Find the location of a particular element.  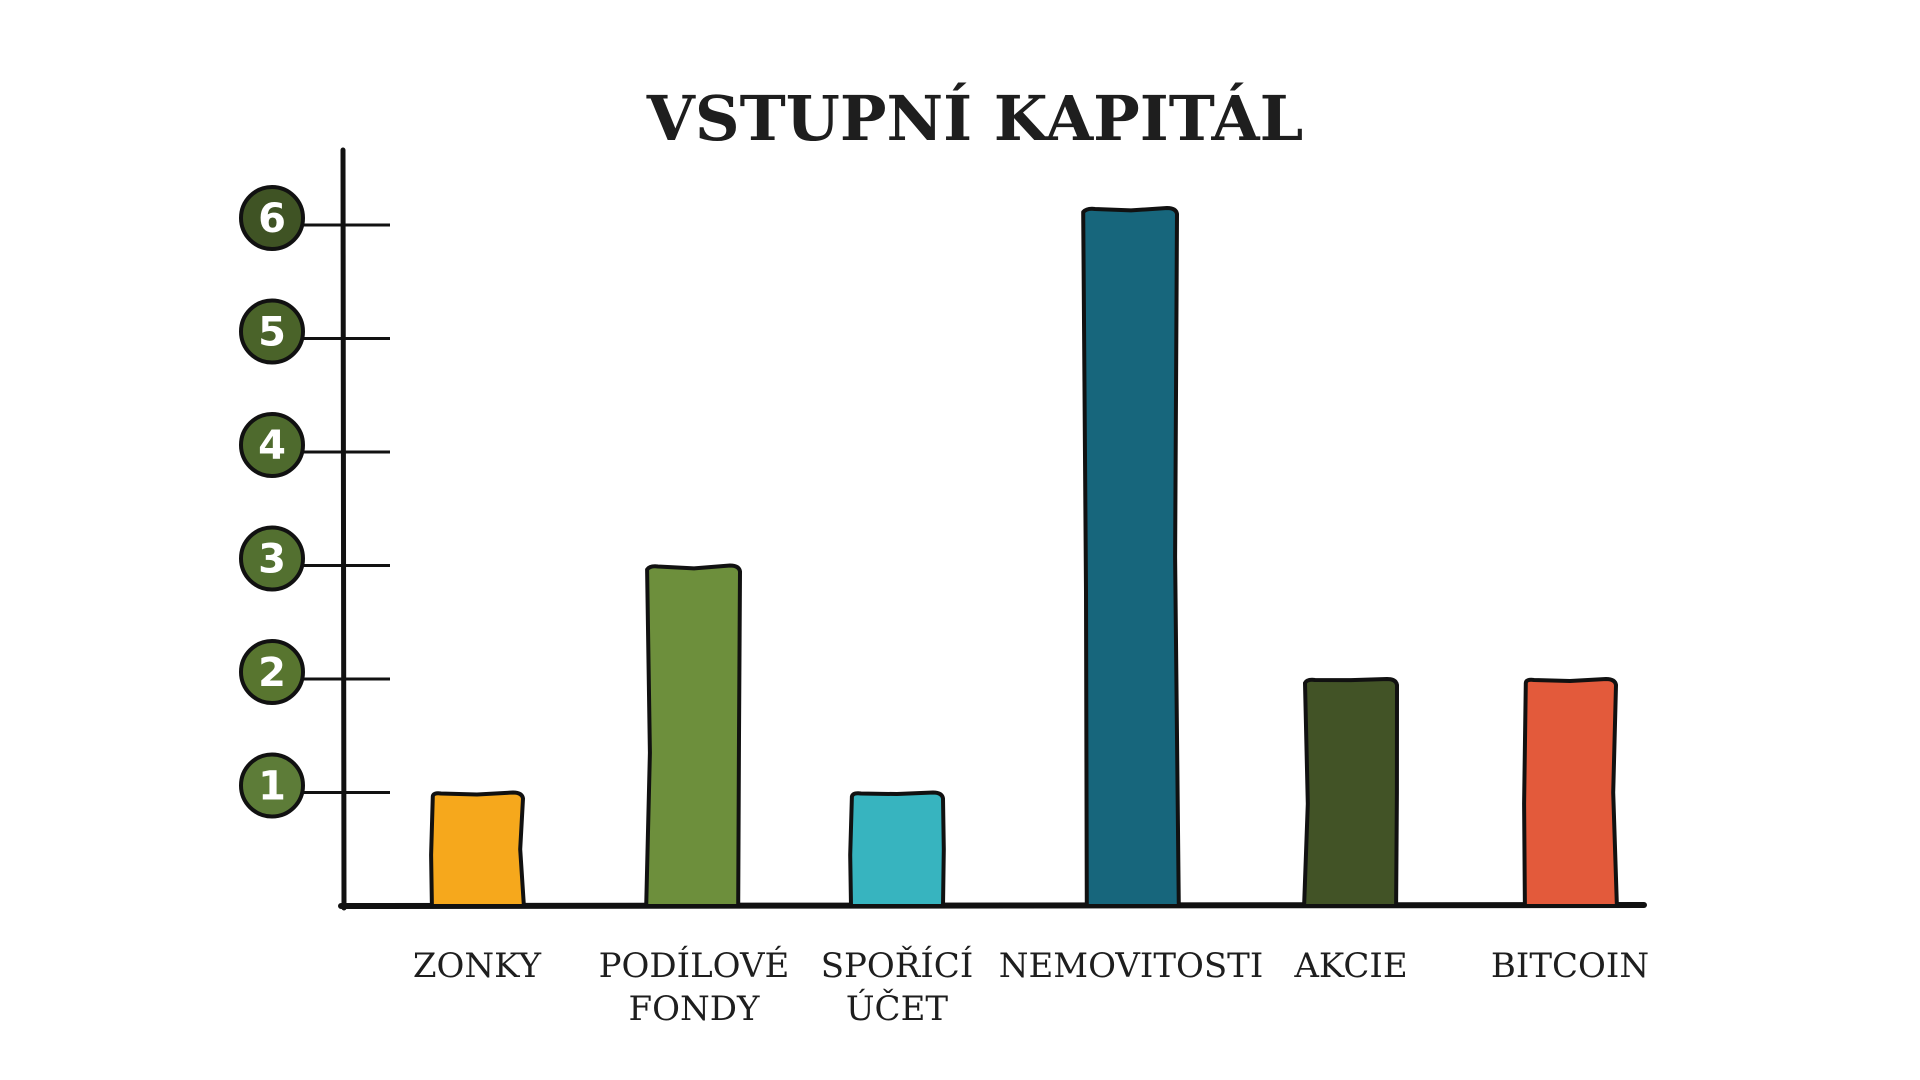

x-category-label: AKCIE is located at coordinates (1350, 966).